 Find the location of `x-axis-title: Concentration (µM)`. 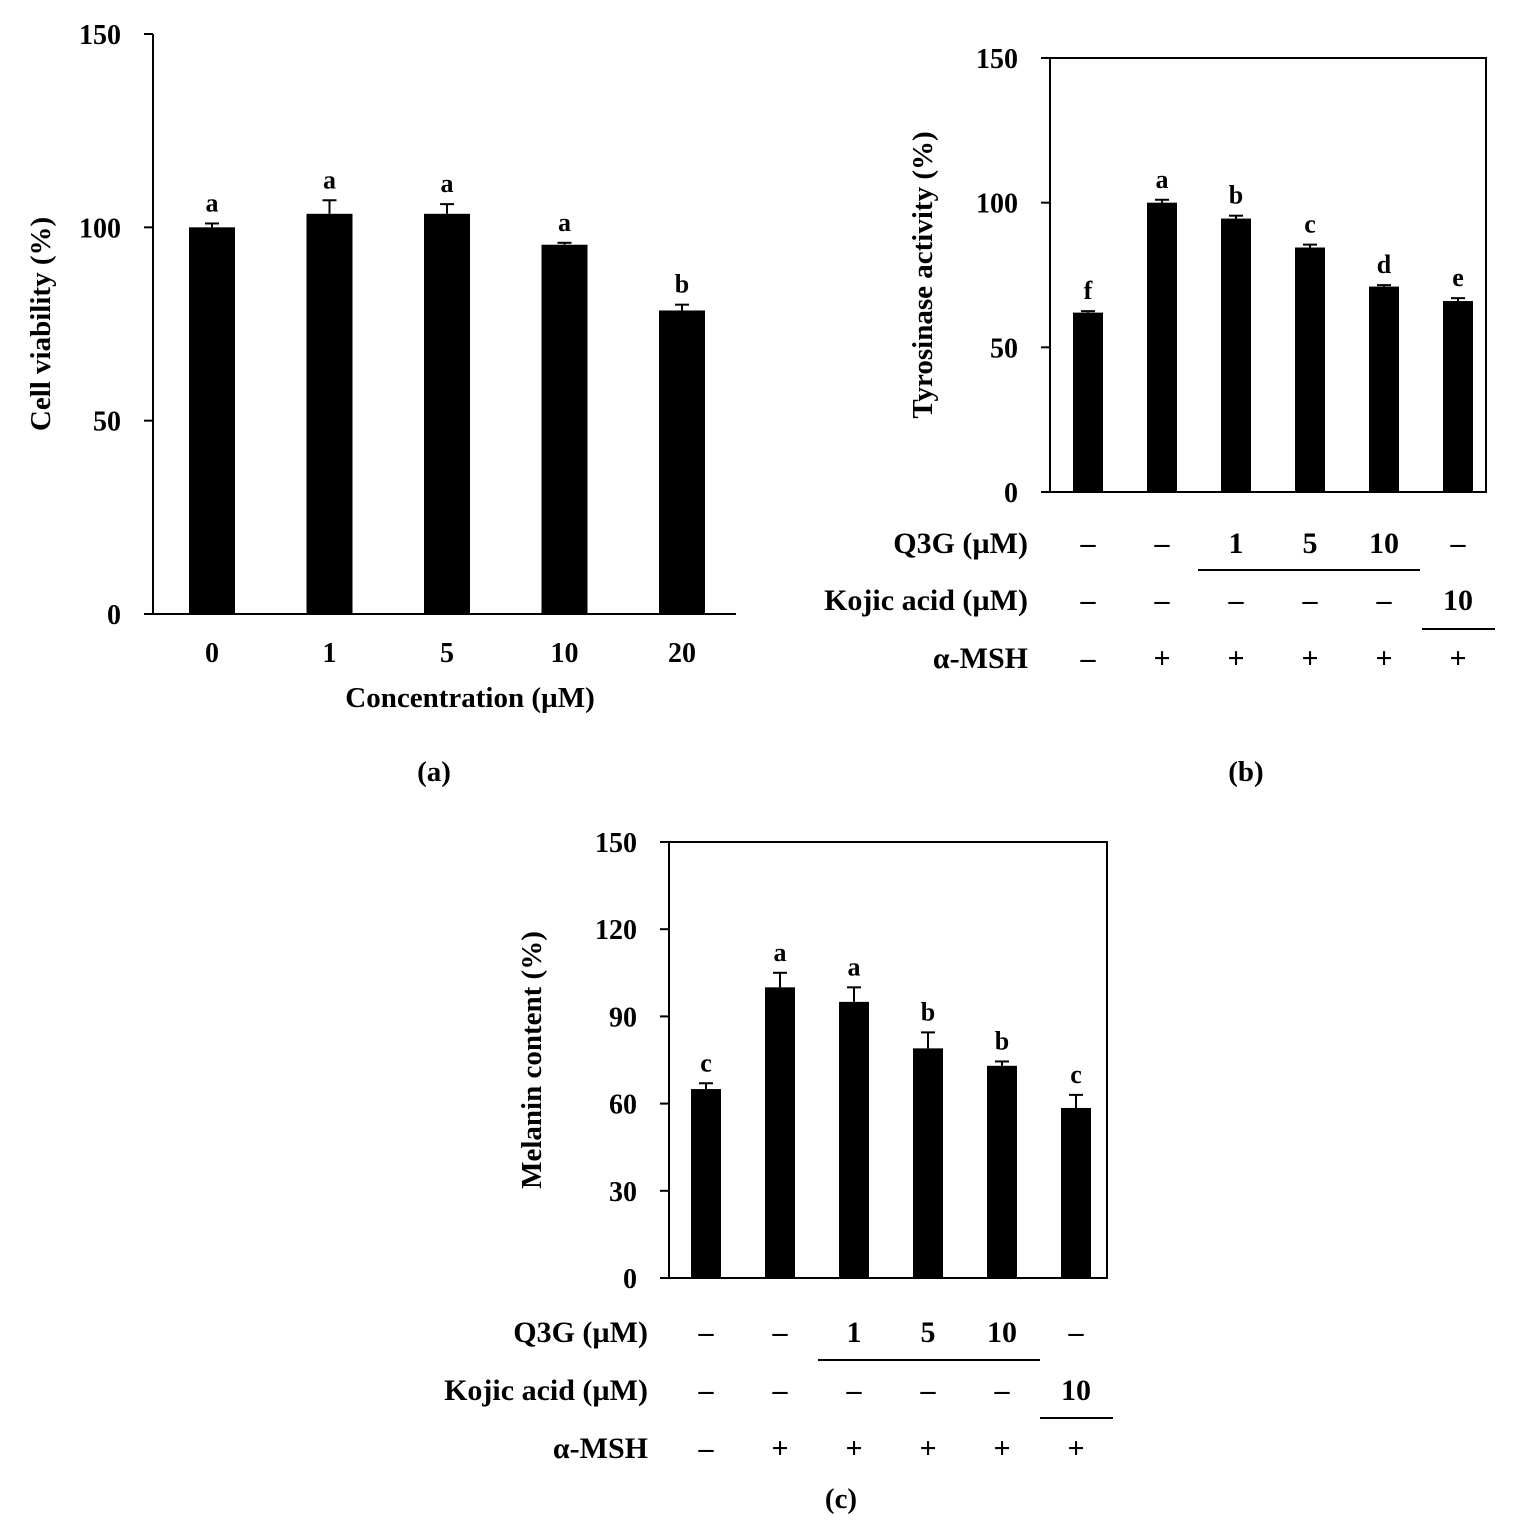

x-axis-title: Concentration (µM) is located at coordinates (469, 698).